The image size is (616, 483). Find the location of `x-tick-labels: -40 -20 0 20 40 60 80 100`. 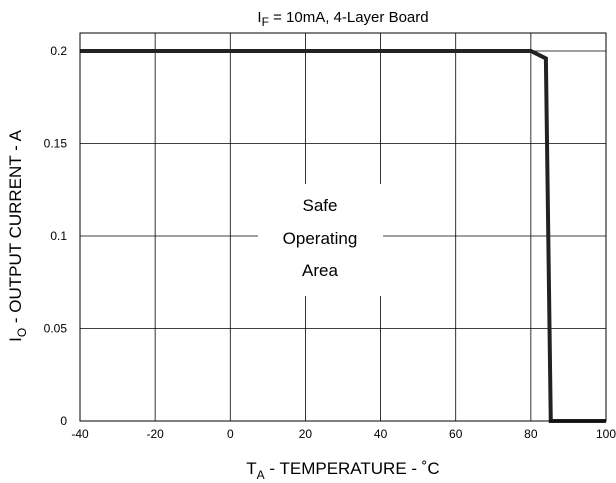

x-tick-labels: -40 -20 0 20 40 60 80 100 is located at coordinates (343, 434).